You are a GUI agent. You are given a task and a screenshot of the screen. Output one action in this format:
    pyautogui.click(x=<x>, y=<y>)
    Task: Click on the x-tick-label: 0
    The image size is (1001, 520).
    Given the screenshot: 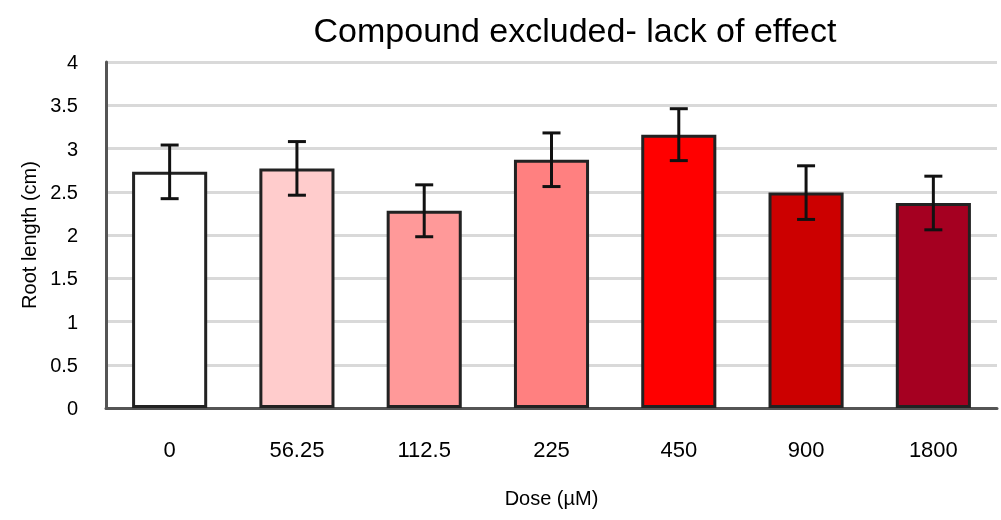 What is the action you would take?
    pyautogui.click(x=169, y=449)
    